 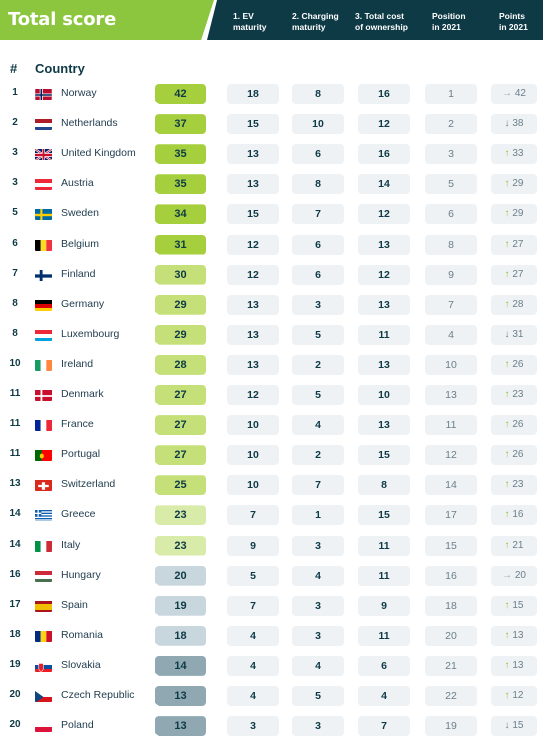 What do you see at coordinates (451, 635) in the screenshot?
I see `position-2021-value: 20` at bounding box center [451, 635].